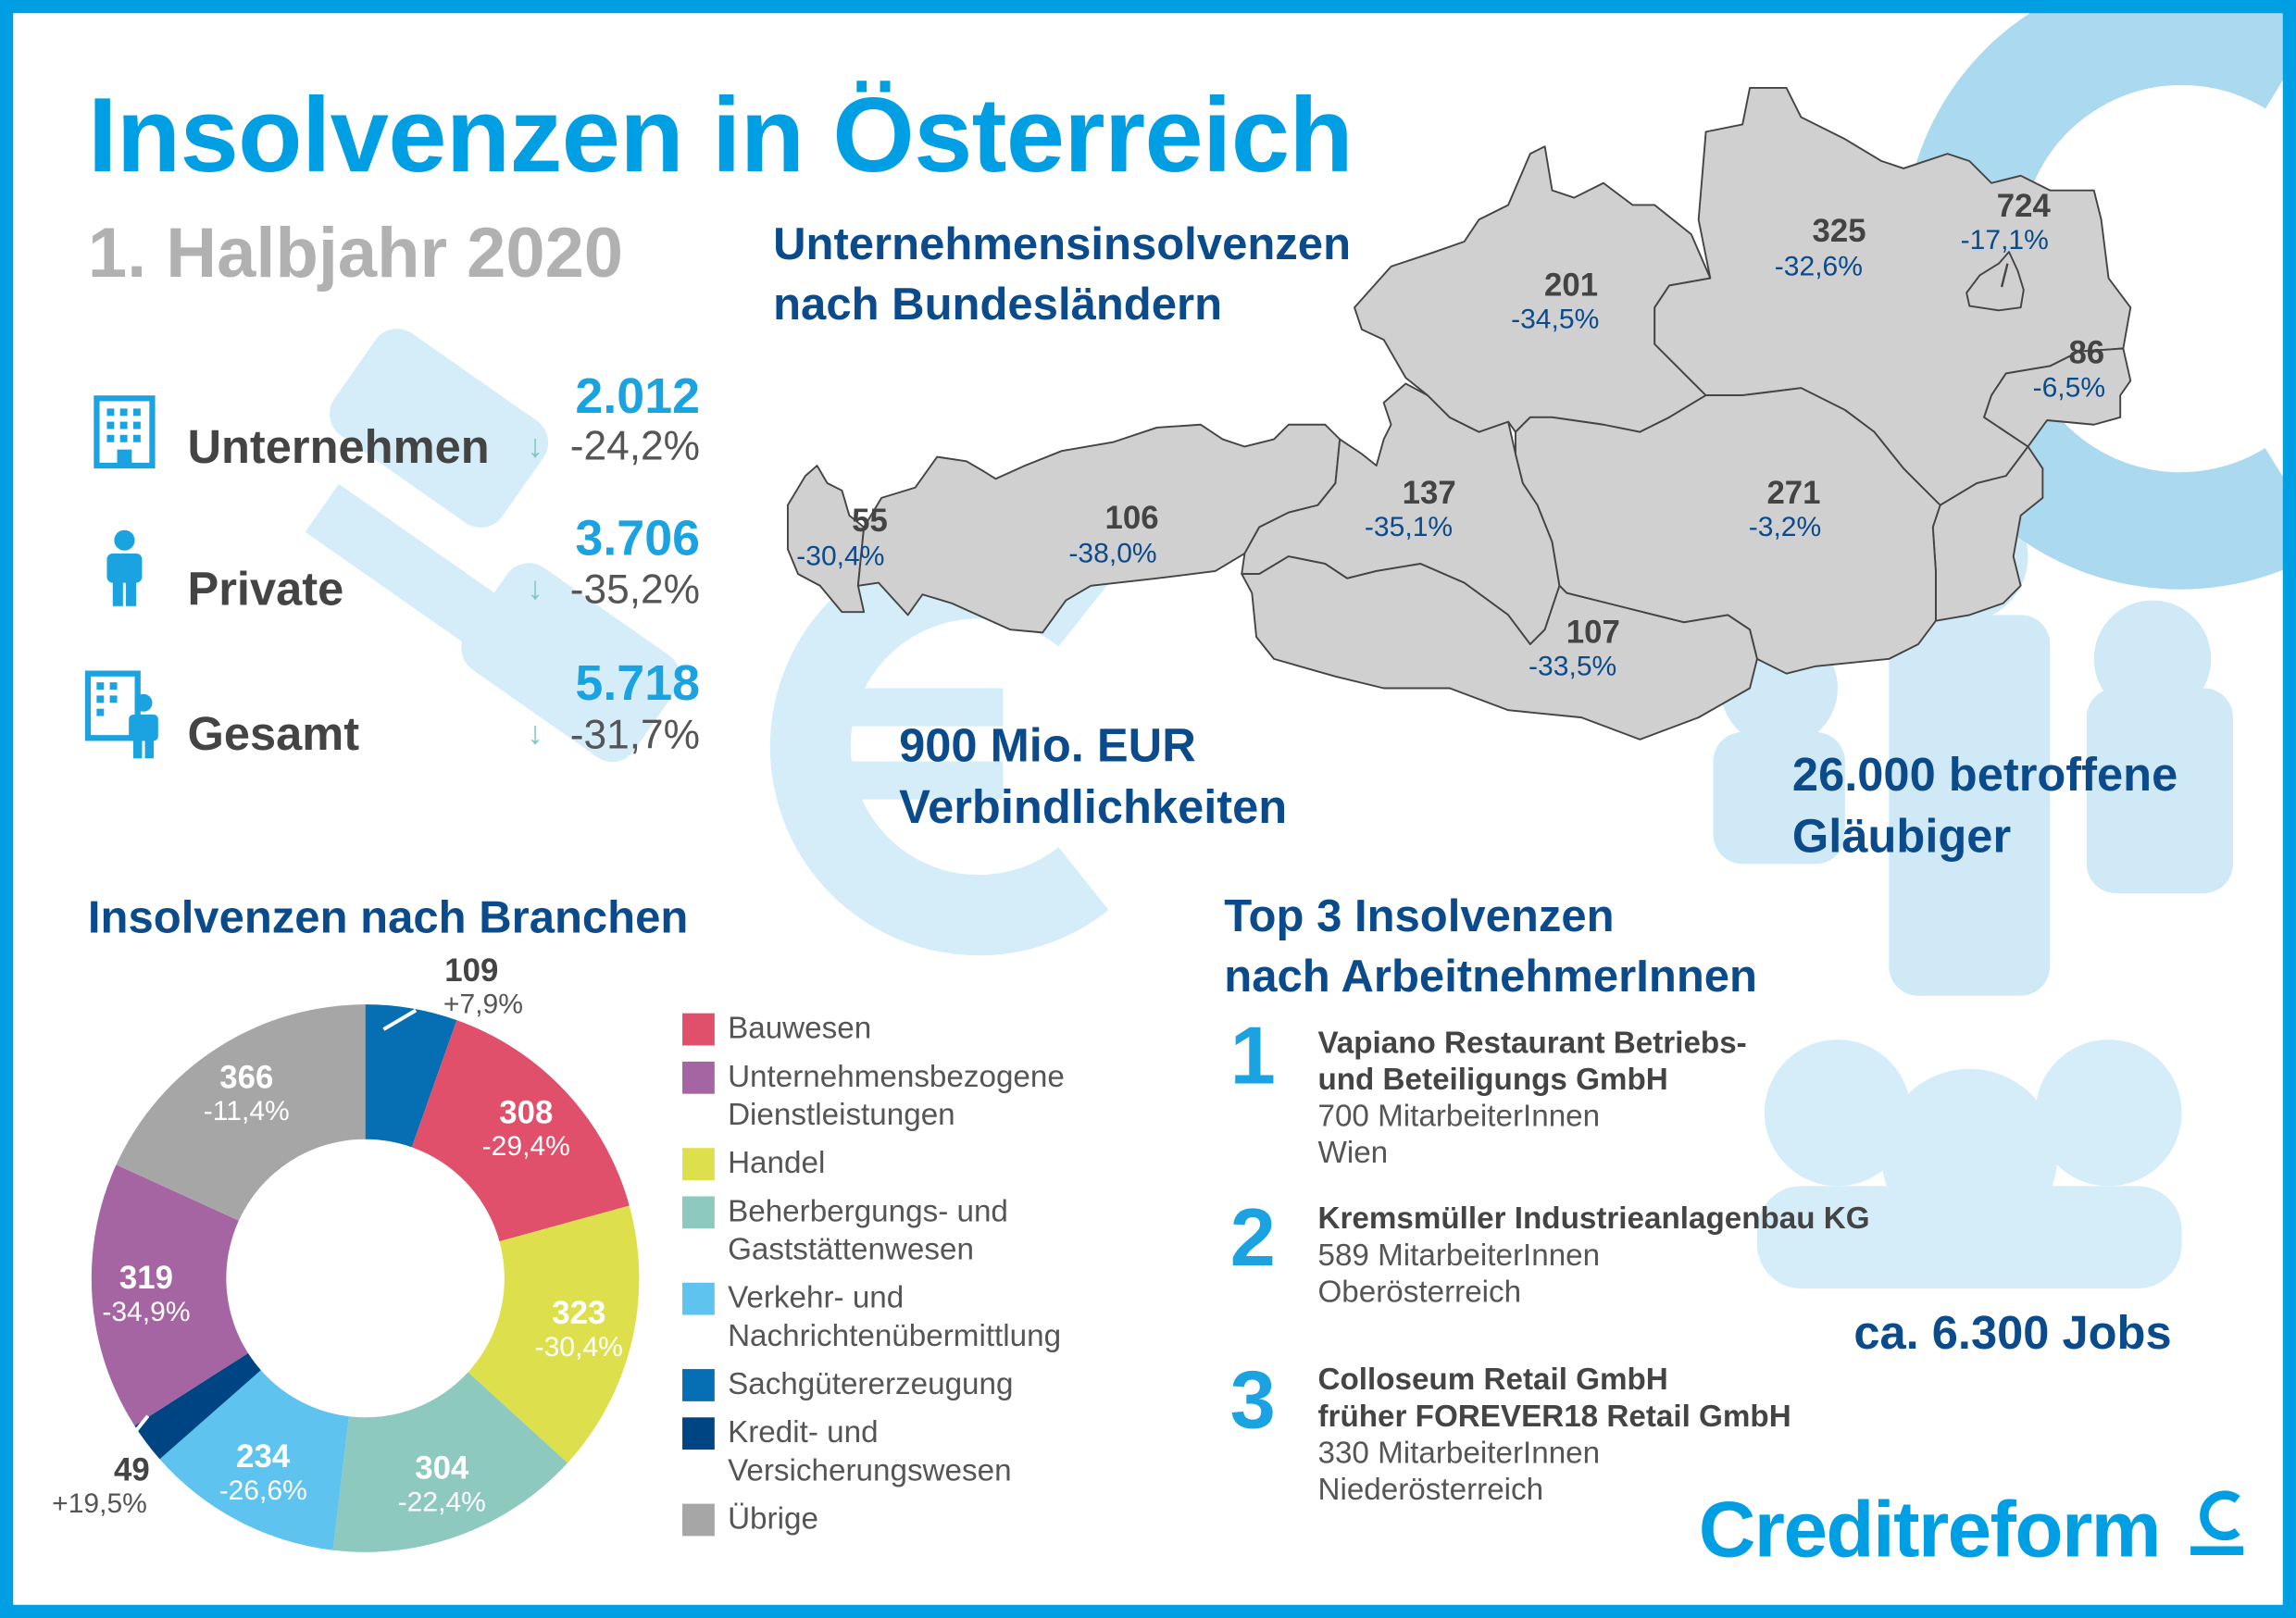 This screenshot has width=2296, height=1618. What do you see at coordinates (873, 1030) in the screenshot?
I see `legend-item: Bauwesen` at bounding box center [873, 1030].